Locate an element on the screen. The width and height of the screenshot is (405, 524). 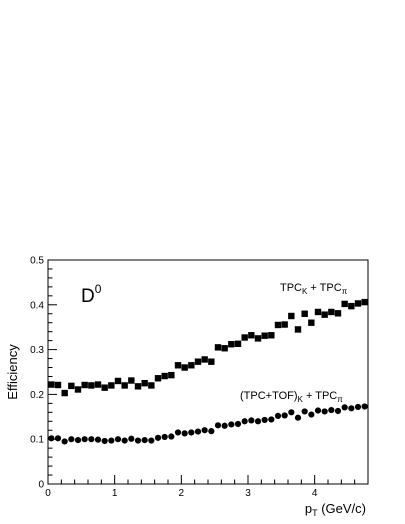
x-axis-title: pT (GeV/c) is located at coordinates (335, 509).